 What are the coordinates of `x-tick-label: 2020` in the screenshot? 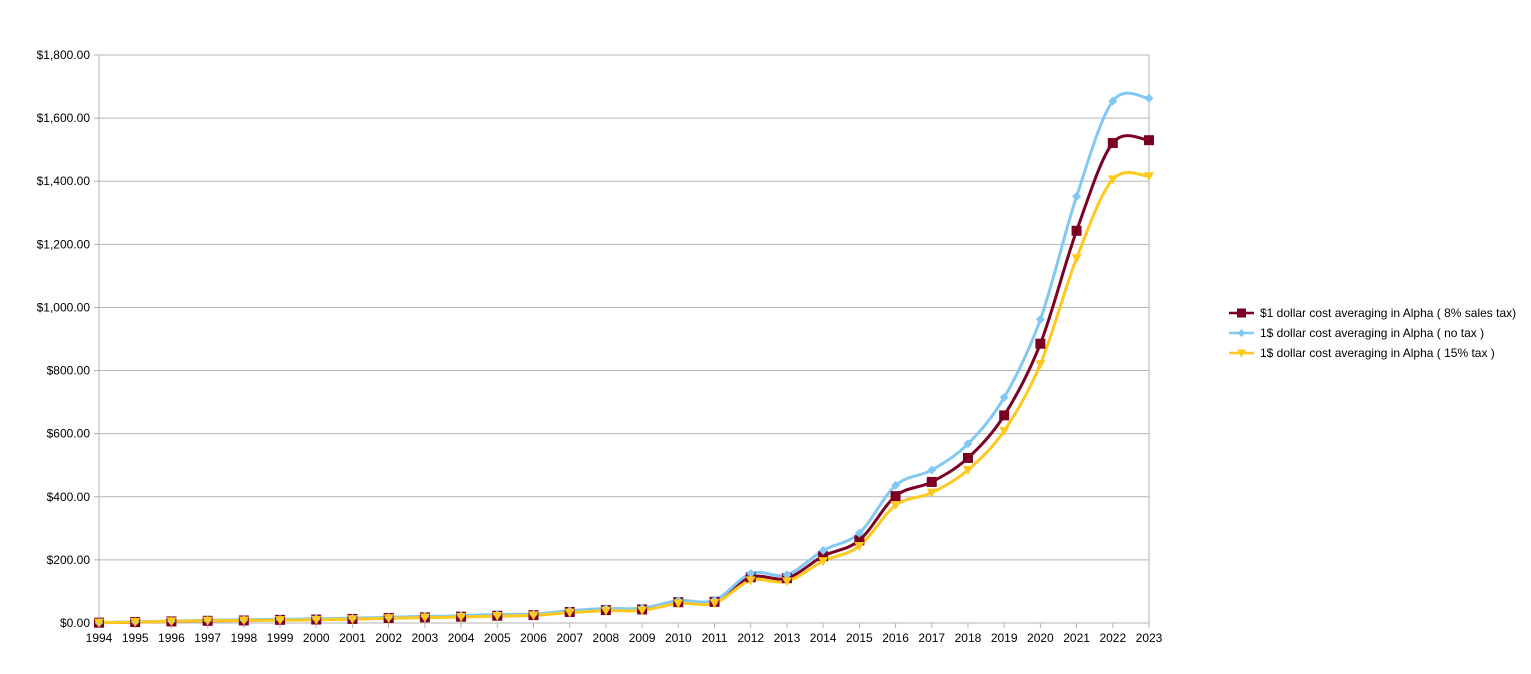 It's located at (1040, 638).